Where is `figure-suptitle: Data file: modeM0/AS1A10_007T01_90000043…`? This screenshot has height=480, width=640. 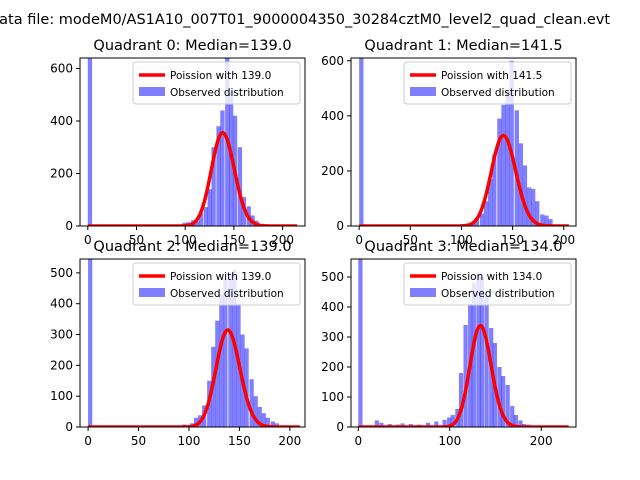 figure-suptitle: Data file: modeM0/AS1A10_007T01_90000043… is located at coordinates (305, 20).